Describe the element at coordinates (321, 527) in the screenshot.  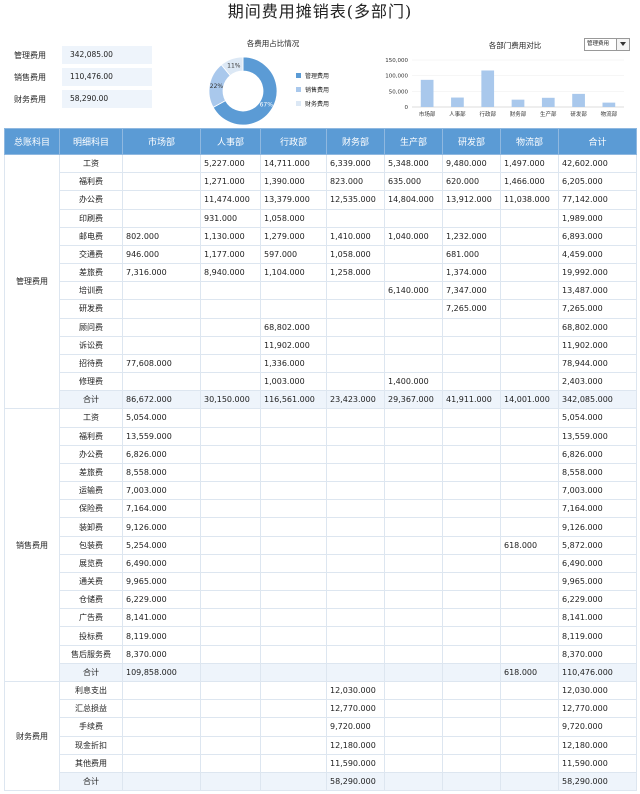
I see `table-row: 装卸费 9,126.000 9,126.000` at that location.